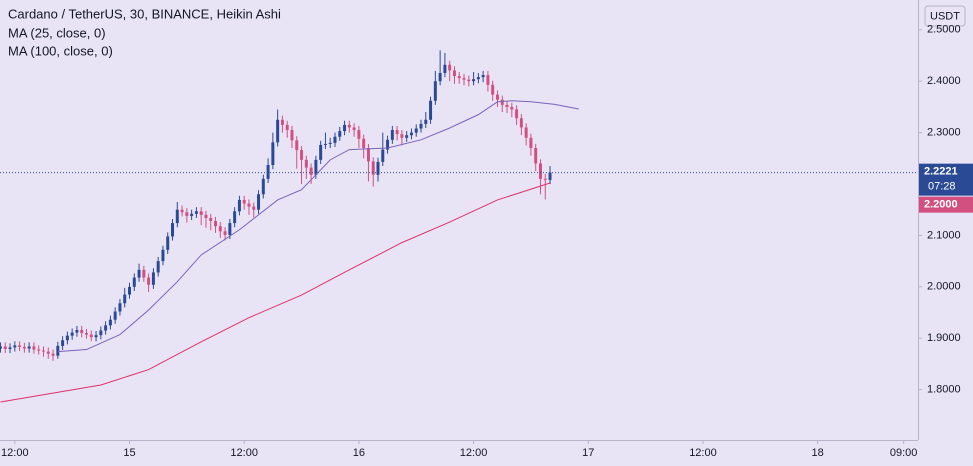 This screenshot has height=466, width=973. What do you see at coordinates (941, 172) in the screenshot?
I see `last-price-label: 2.2221` at bounding box center [941, 172].